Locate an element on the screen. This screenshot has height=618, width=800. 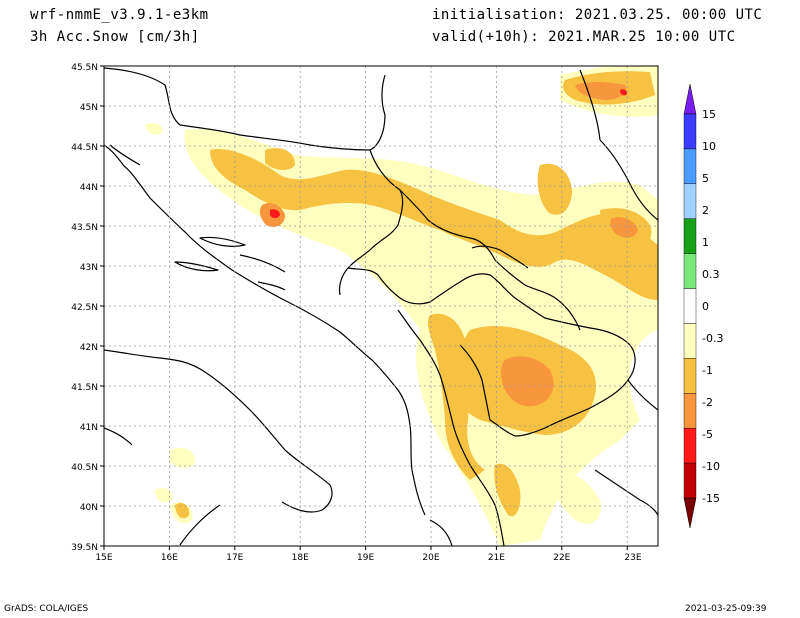
colorbar-bottom-arrow is located at coordinates (690, 513).